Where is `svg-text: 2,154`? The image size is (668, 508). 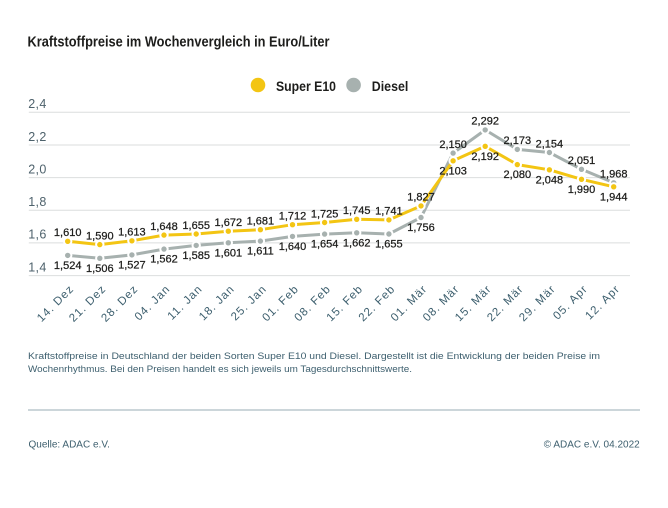
svg-text: 2,154 is located at coordinates (550, 144).